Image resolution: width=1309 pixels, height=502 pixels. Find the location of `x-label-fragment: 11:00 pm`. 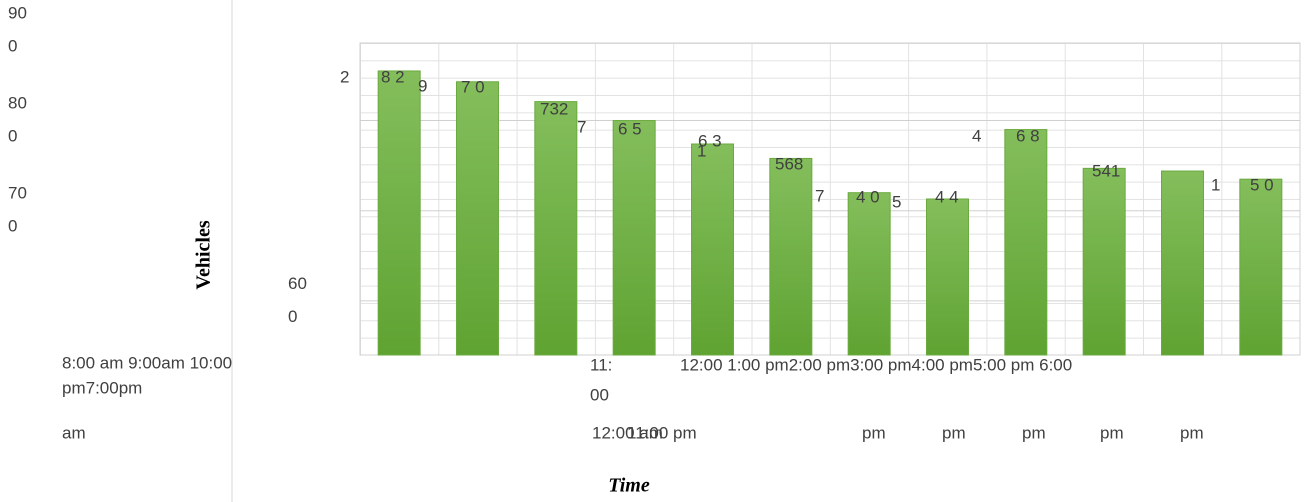

x-label-fragment: 11:00 pm is located at coordinates (662, 432).